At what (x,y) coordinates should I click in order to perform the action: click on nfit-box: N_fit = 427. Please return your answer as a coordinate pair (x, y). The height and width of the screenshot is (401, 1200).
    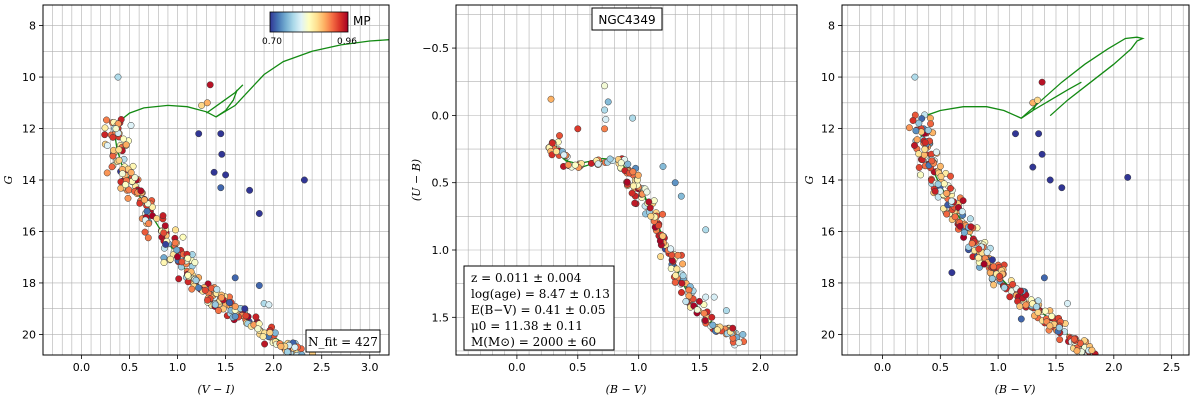
    Looking at the image, I should click on (343, 341).